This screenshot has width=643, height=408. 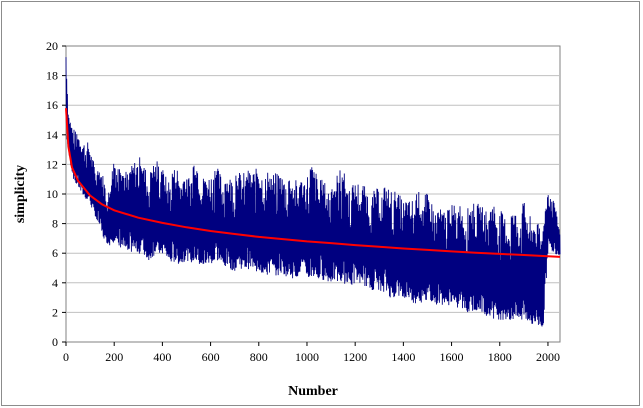 What do you see at coordinates (452, 357) in the screenshot?
I see `x-tick-label: 1600` at bounding box center [452, 357].